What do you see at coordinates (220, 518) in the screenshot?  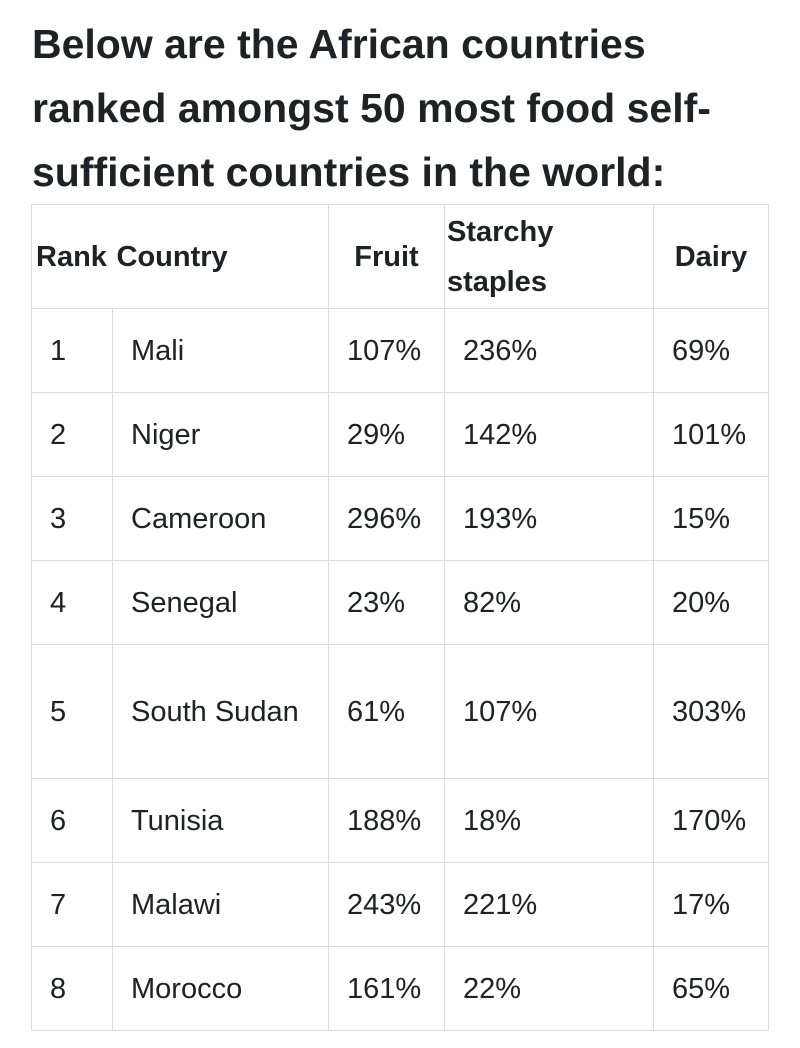 I see `cell-country: Cameroon` at bounding box center [220, 518].